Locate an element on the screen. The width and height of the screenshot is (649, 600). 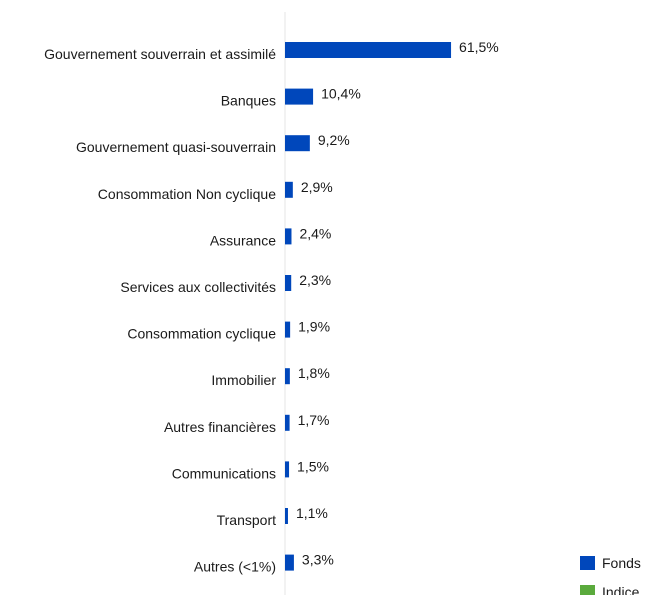
value-label-8: 1,8% is located at coordinates (314, 373).